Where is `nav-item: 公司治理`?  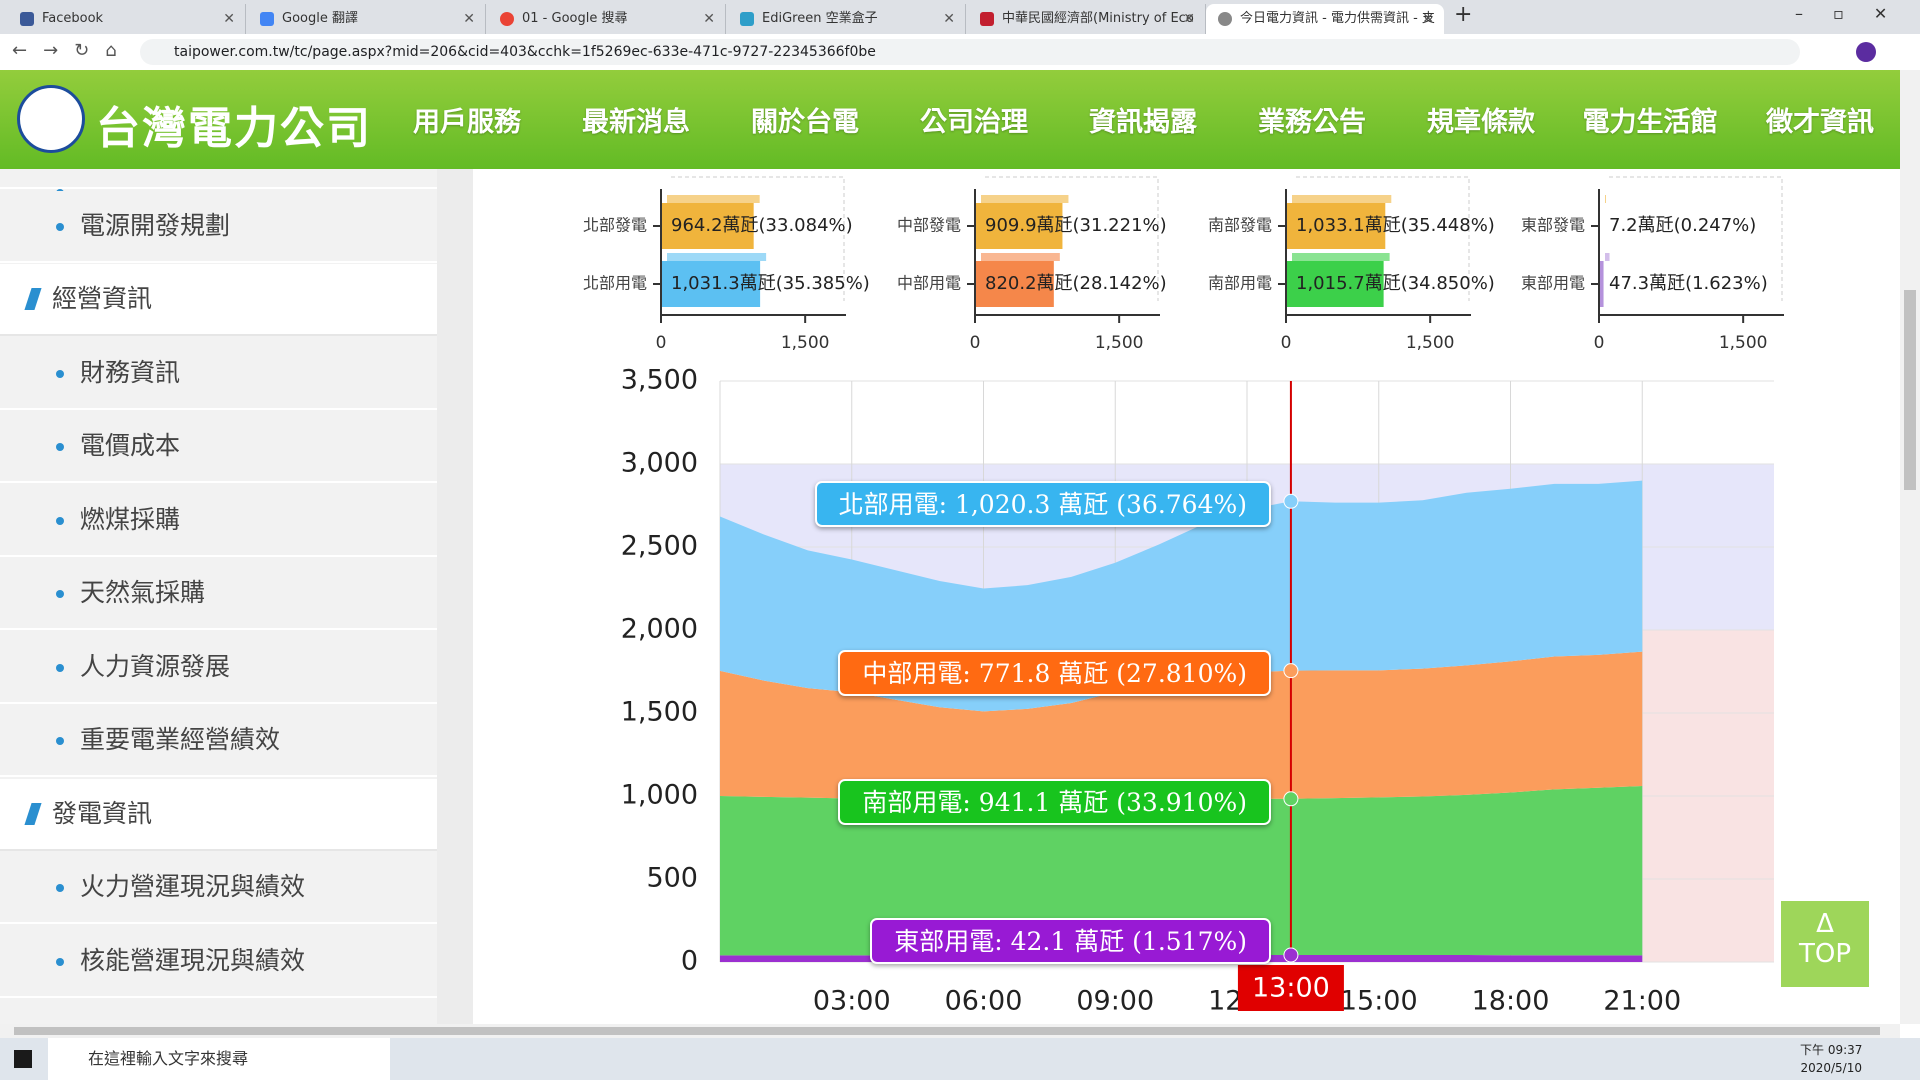 nav-item: 公司治理 is located at coordinates (974, 122).